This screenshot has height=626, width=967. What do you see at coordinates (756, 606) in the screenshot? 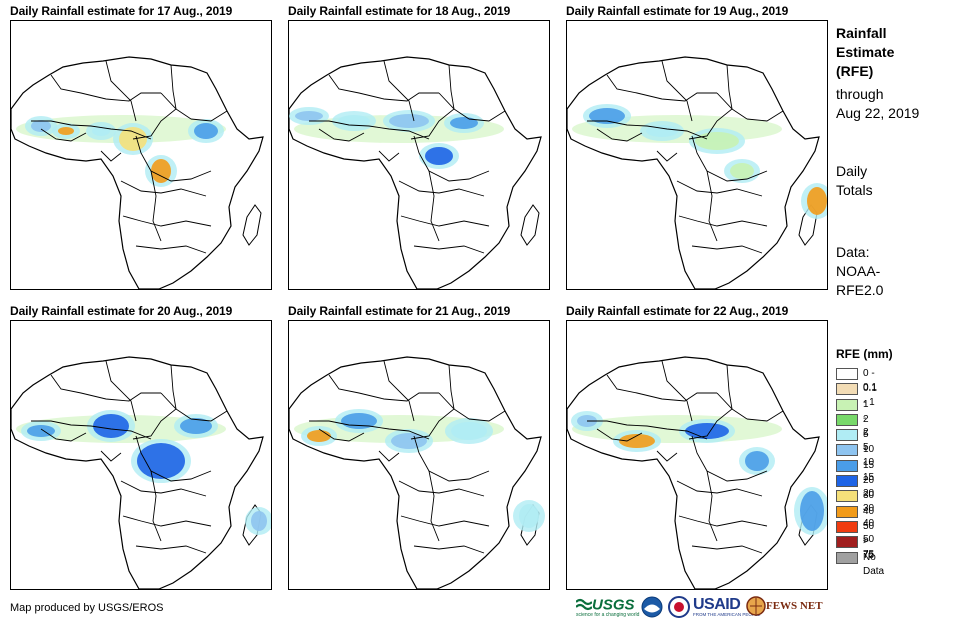
I see `fews-globe-icon` at bounding box center [756, 606].